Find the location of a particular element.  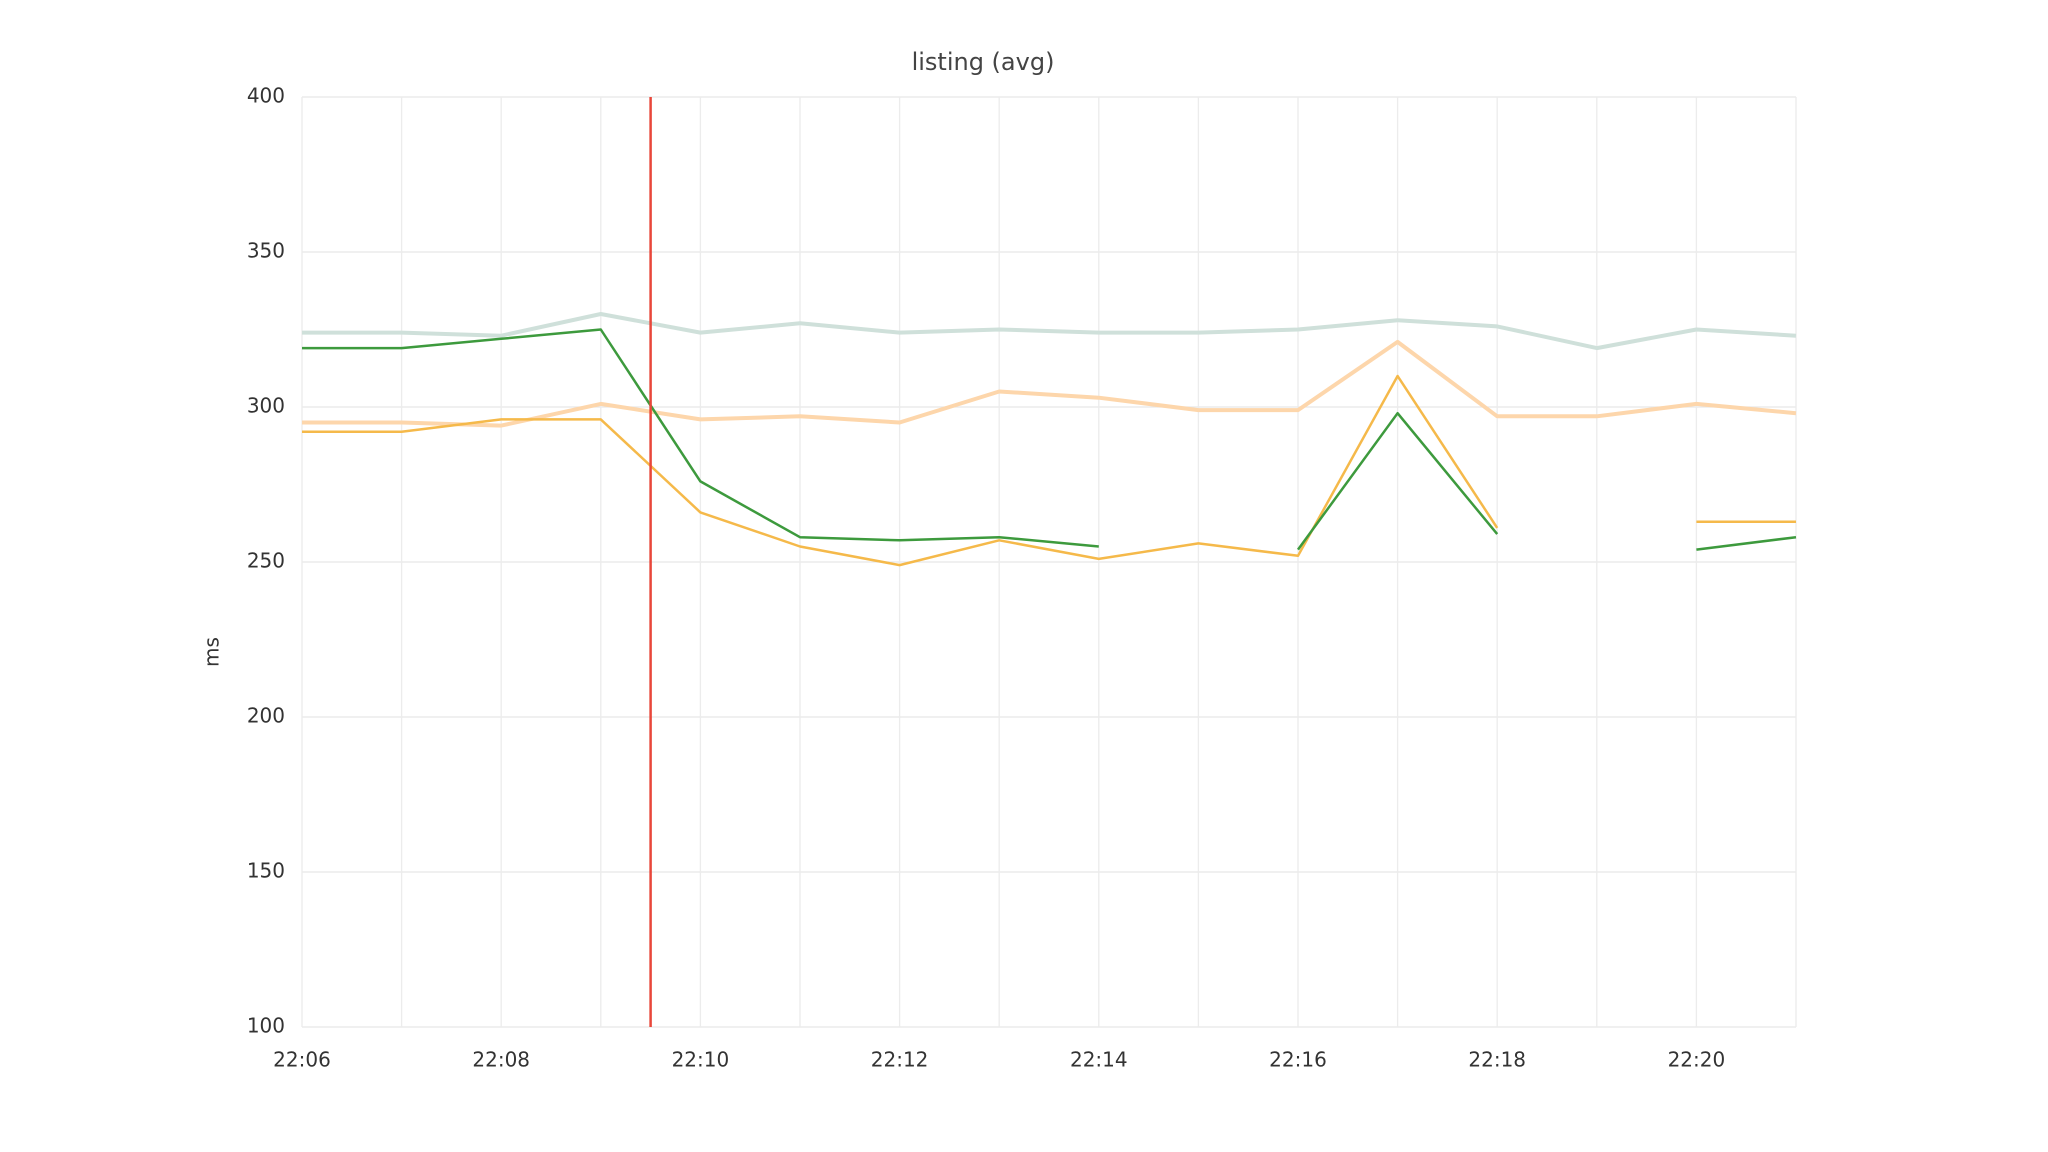

y-tick-label: 100 is located at coordinates (266, 1026).